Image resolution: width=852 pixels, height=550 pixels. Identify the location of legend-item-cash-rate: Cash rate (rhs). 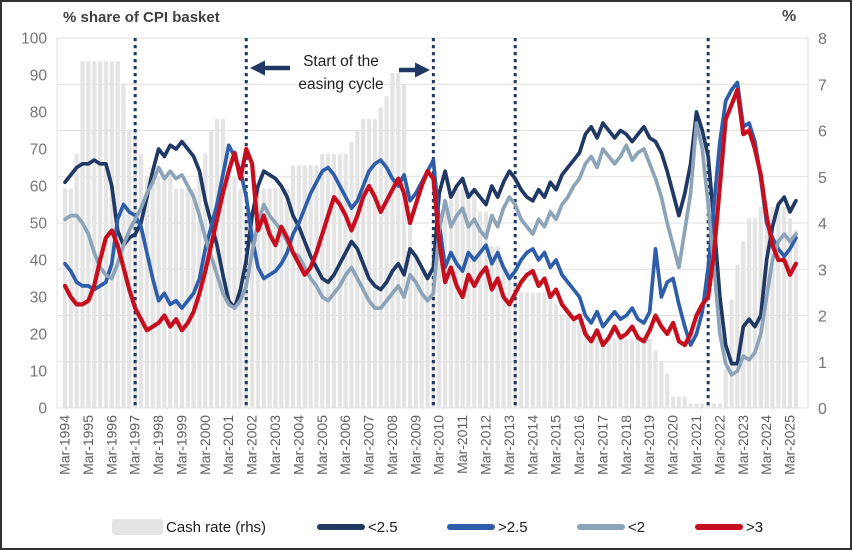
(189, 527).